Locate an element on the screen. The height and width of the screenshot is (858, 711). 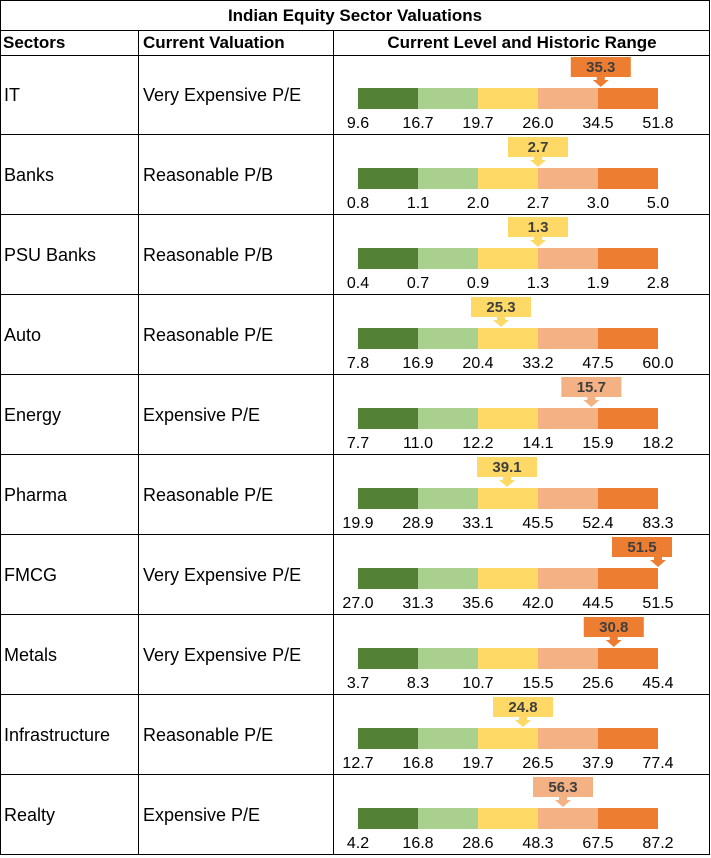
tick-label: 51.5 is located at coordinates (657, 603).